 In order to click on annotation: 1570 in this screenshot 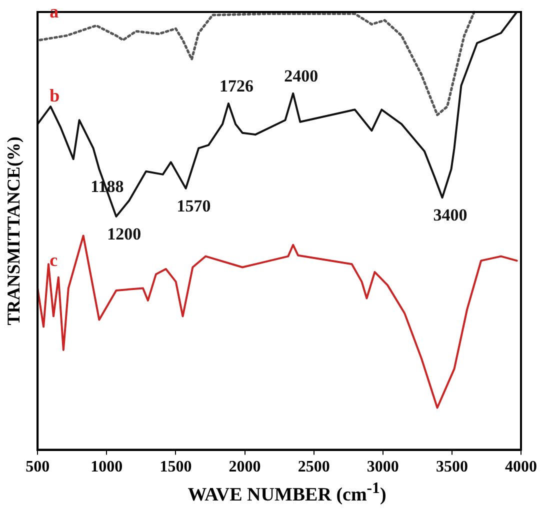, I will do `click(193, 206)`.